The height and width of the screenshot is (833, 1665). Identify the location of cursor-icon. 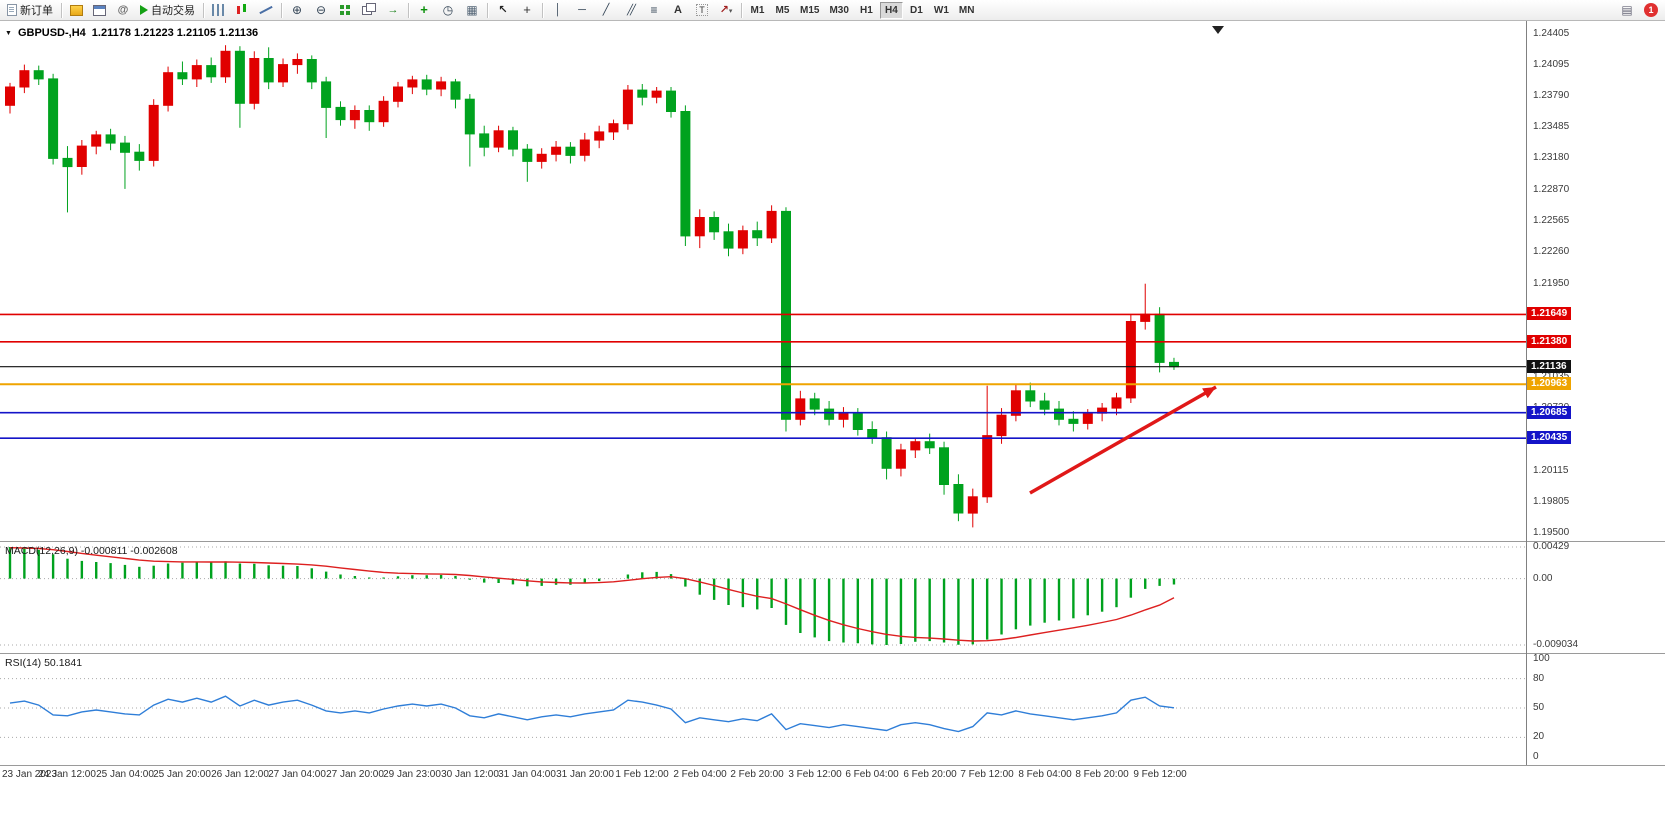
(503, 10).